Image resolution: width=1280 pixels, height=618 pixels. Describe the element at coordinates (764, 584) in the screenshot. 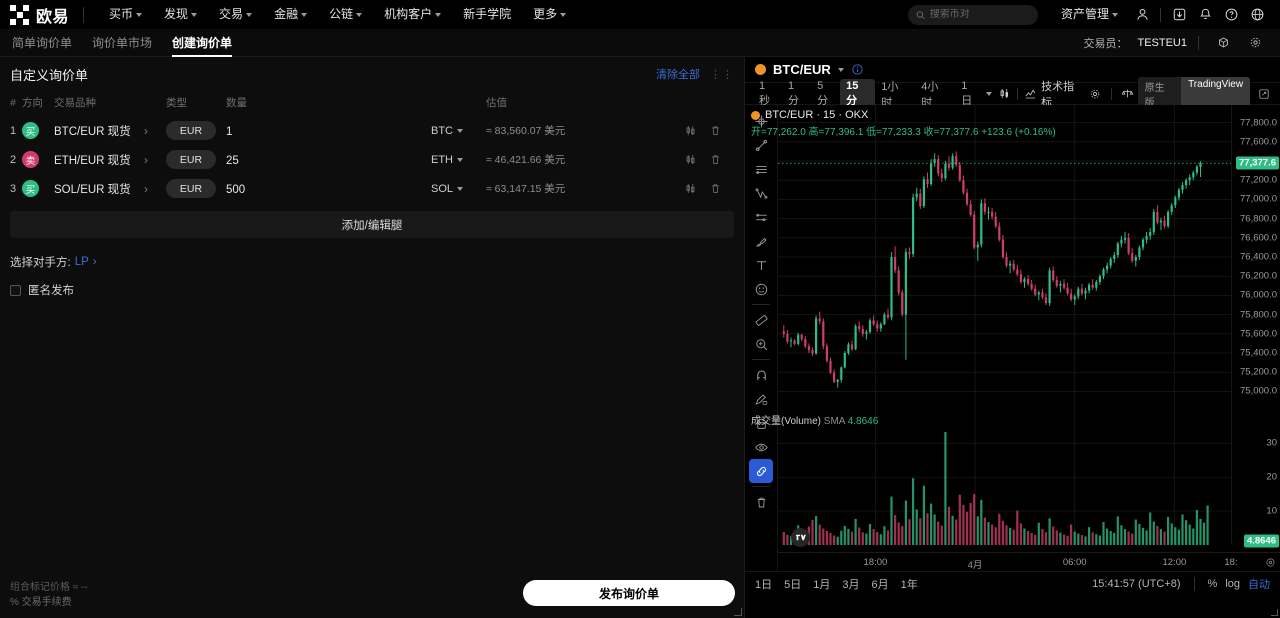

I see `range-1d: 1日` at that location.